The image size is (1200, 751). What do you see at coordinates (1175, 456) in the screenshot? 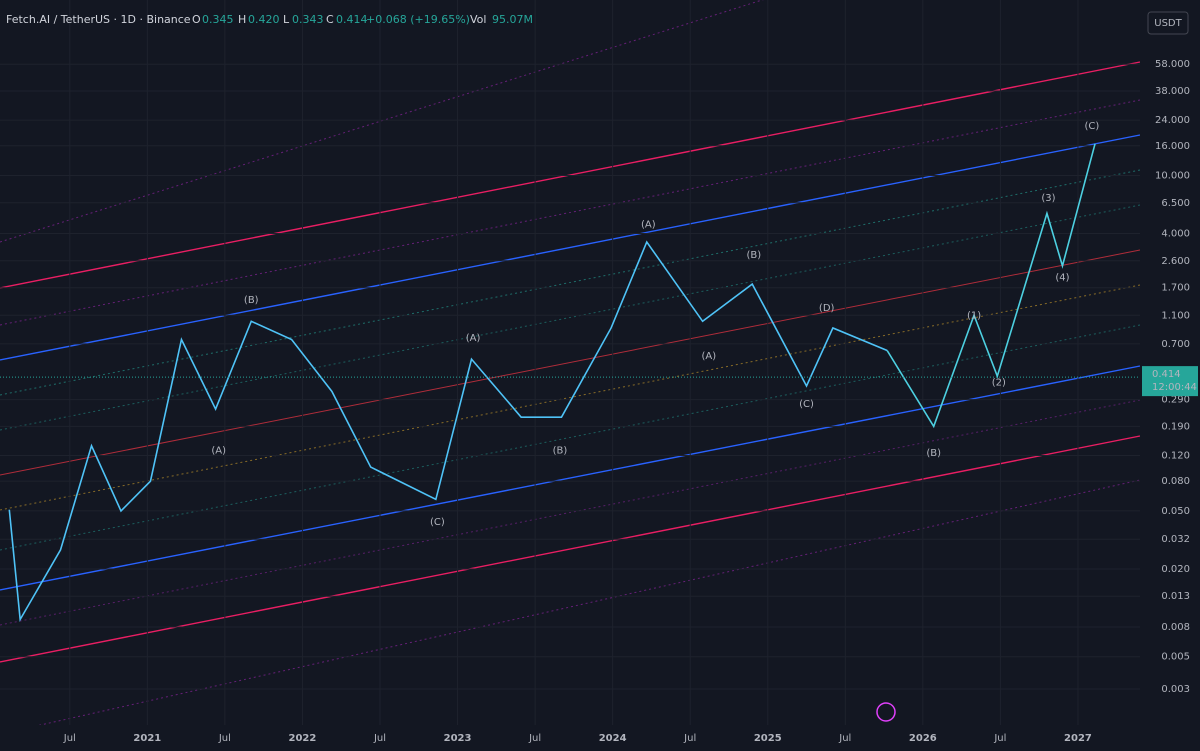
I see `y-tick-label: 0.120` at bounding box center [1175, 456].